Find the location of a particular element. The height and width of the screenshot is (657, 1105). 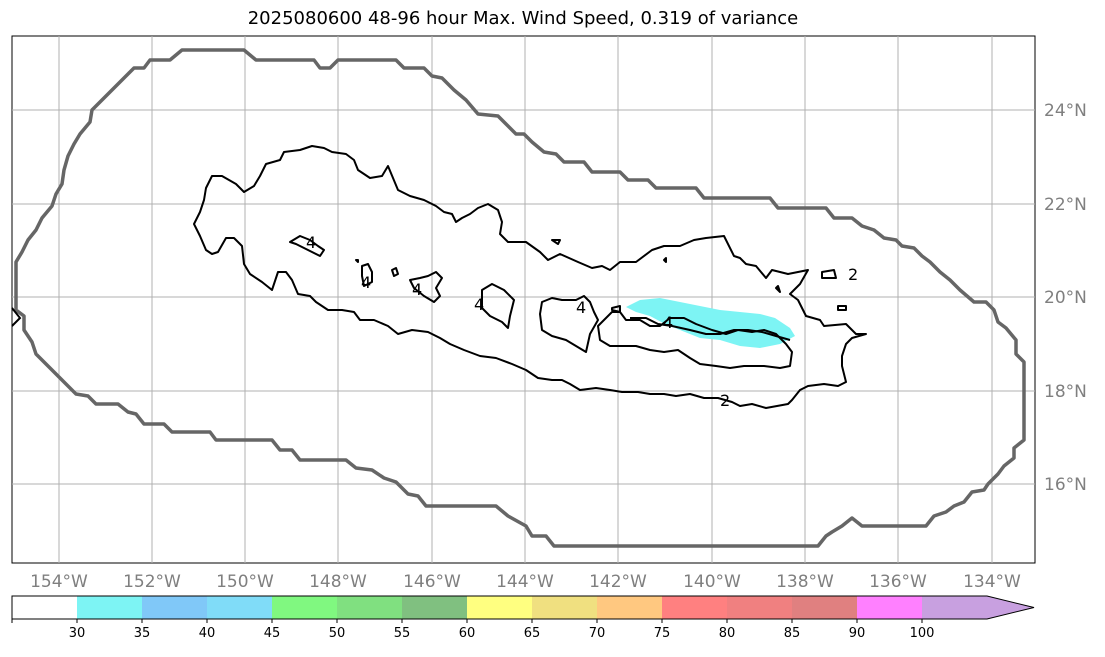

colorbar-tick-label: 50 is located at coordinates (337, 633).